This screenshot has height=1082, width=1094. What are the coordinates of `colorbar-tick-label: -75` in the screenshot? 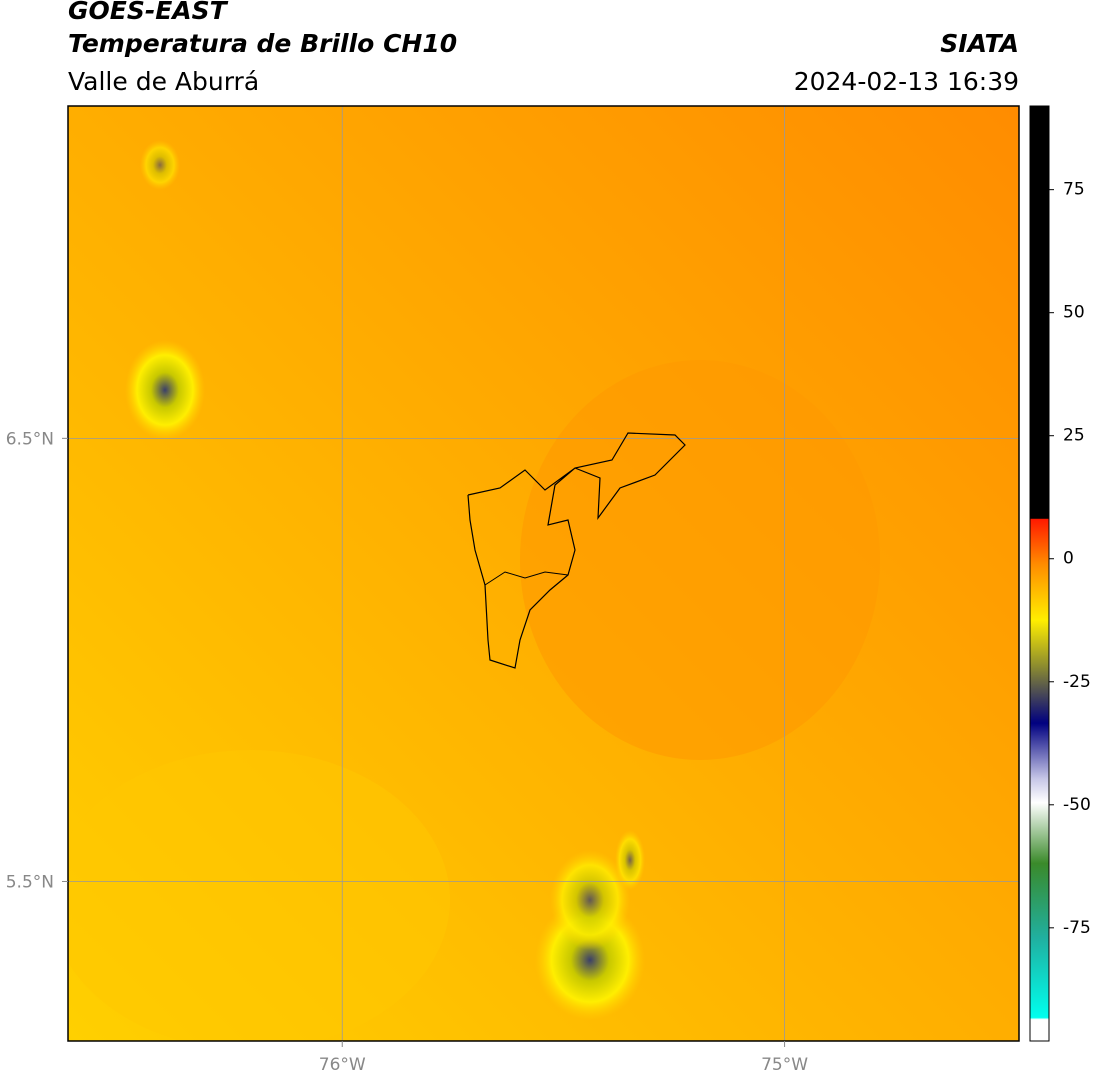 It's located at (1077, 928).